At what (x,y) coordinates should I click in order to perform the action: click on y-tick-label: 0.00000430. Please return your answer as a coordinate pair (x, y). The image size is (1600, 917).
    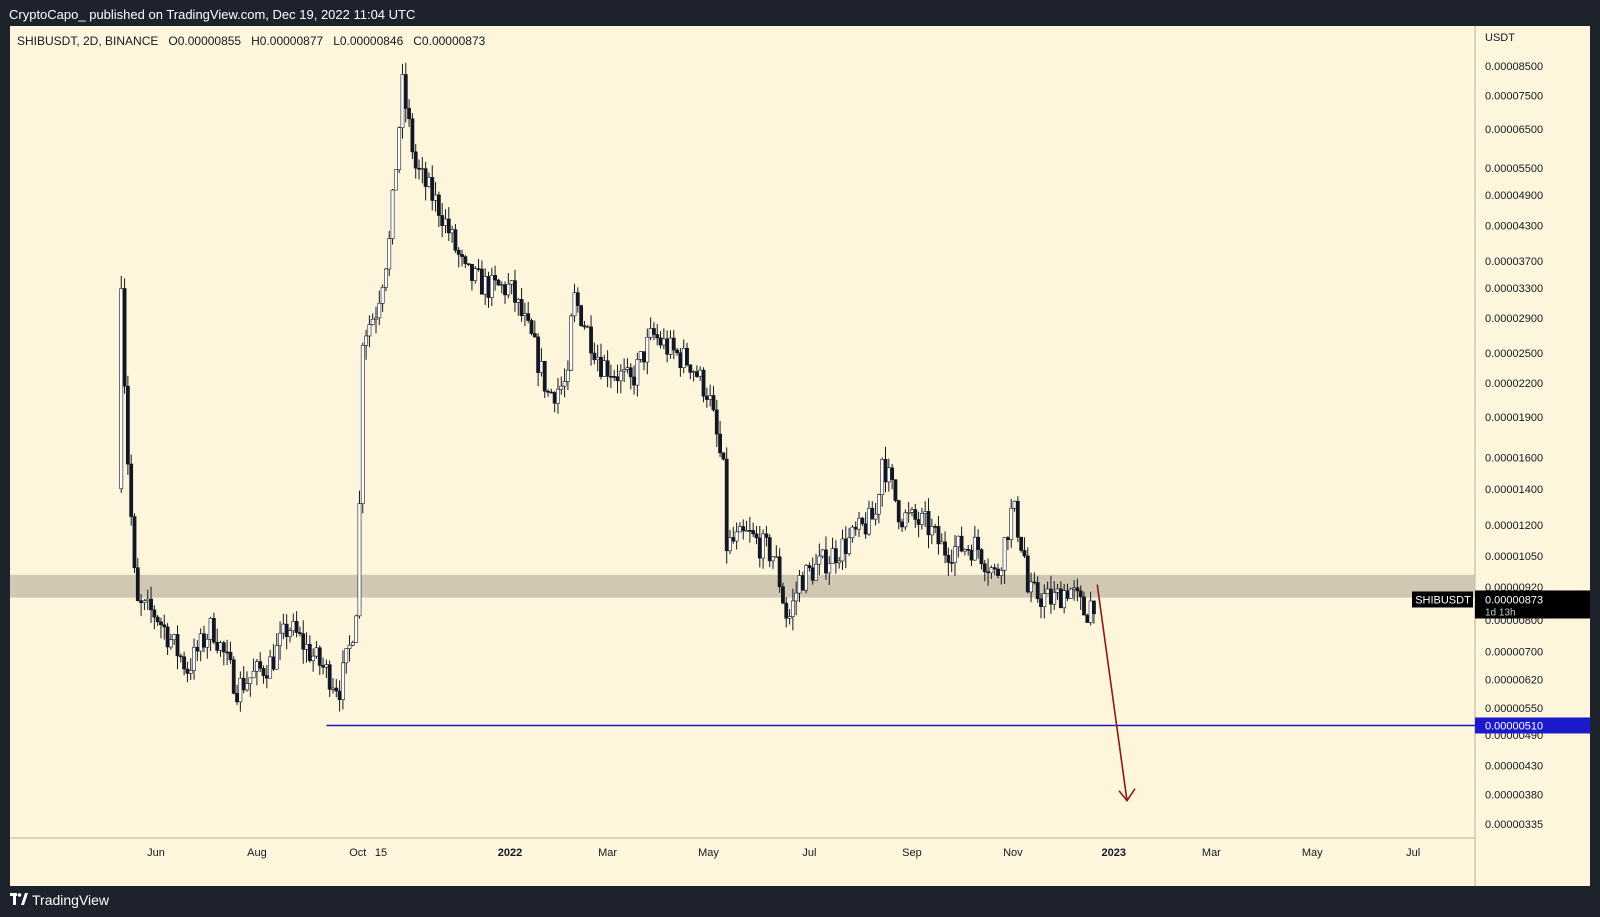
    Looking at the image, I should click on (1514, 766).